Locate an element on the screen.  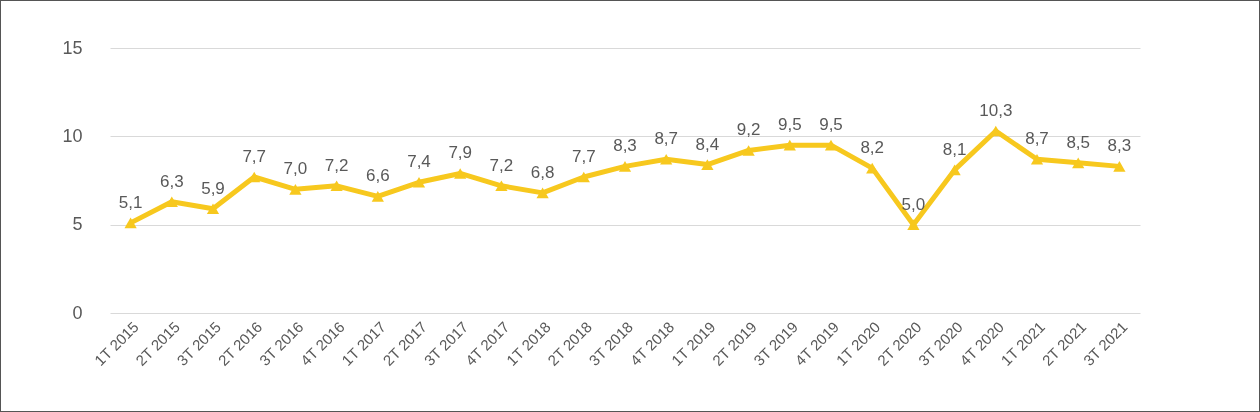
data-label: 8,4 is located at coordinates (707, 144).